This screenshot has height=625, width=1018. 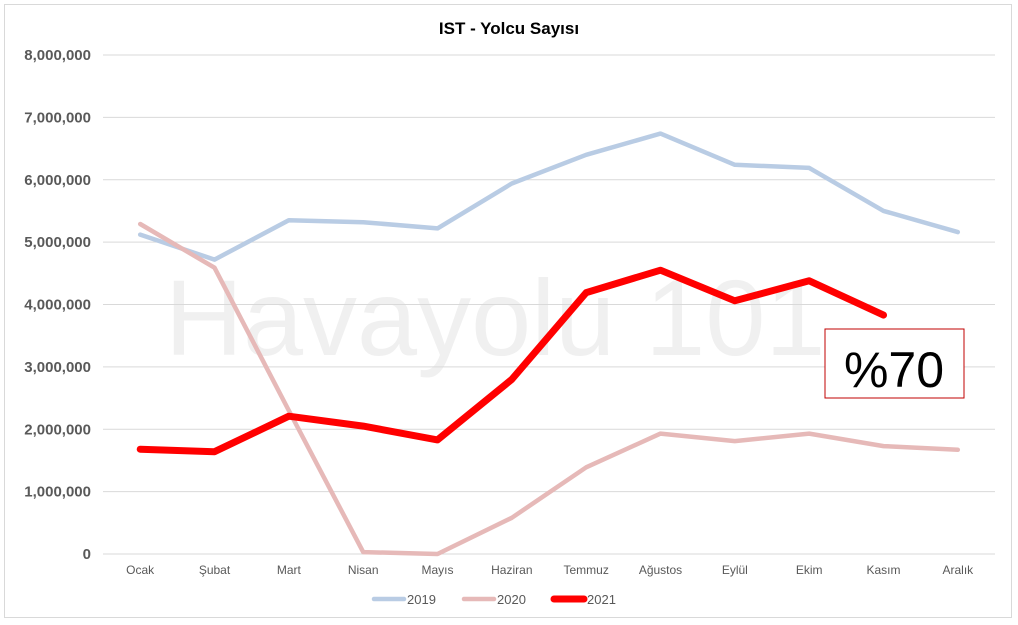 I want to click on watermark-text: Havayolu 101, so click(x=495, y=317).